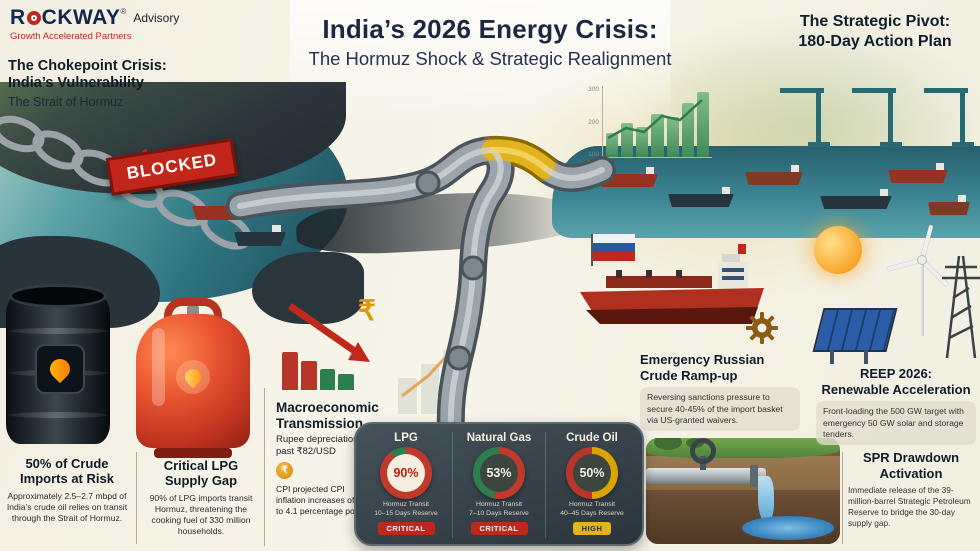 The image size is (980, 551). I want to click on rupee-coin-icon: ₹, so click(284, 470).